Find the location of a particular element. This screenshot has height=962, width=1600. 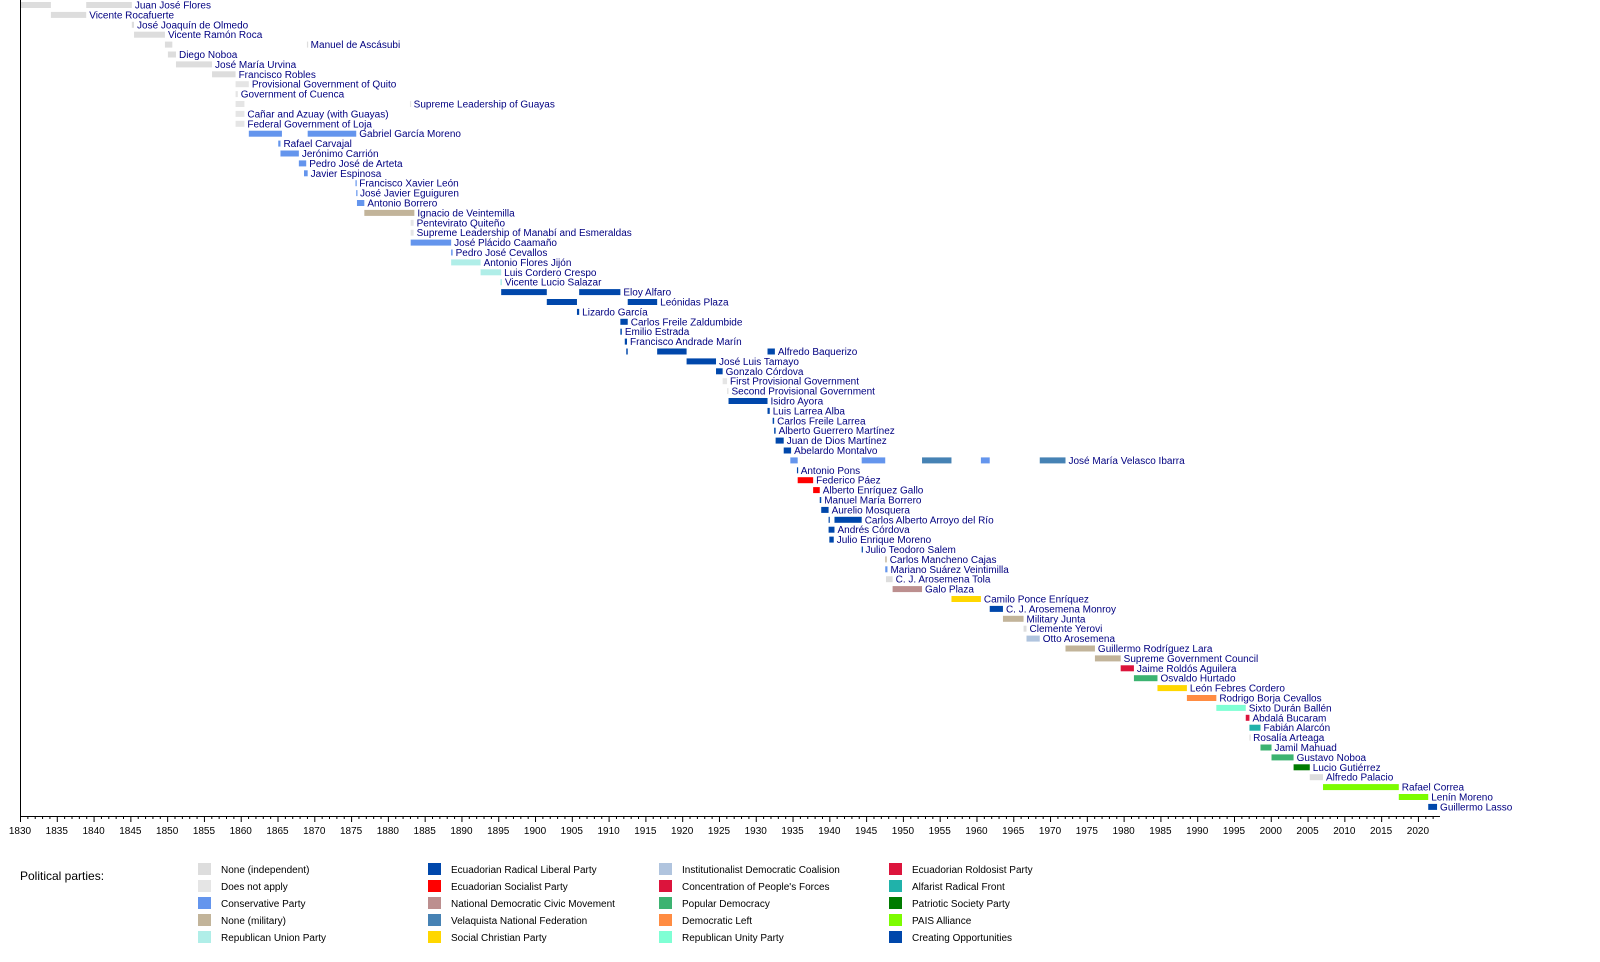

row-label-francisco-robles: Francisco Robles is located at coordinates (277, 75).